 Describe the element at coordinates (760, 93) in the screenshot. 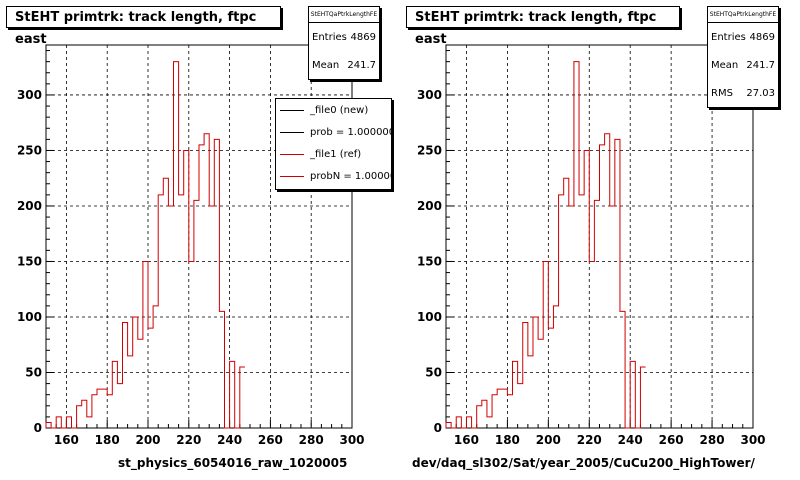

I see `right-stats-rms-value: 27.03` at that location.